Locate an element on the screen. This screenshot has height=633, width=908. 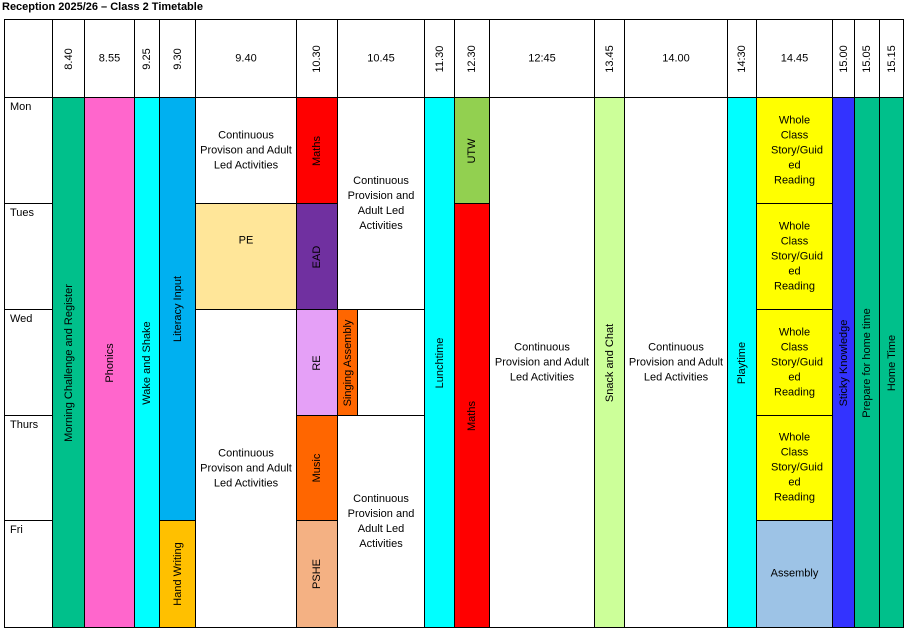
time-header: 15.15 is located at coordinates (891, 58).